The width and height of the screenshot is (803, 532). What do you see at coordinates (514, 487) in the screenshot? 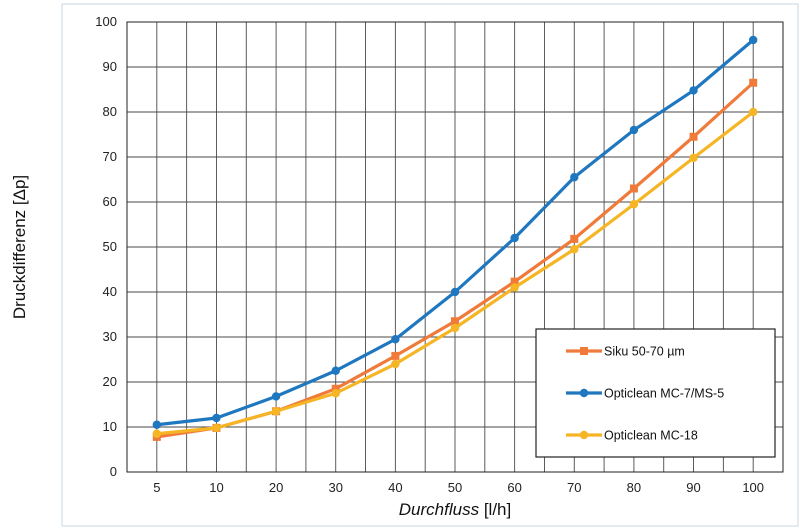
I see `x-tick-label: 60` at bounding box center [514, 487].